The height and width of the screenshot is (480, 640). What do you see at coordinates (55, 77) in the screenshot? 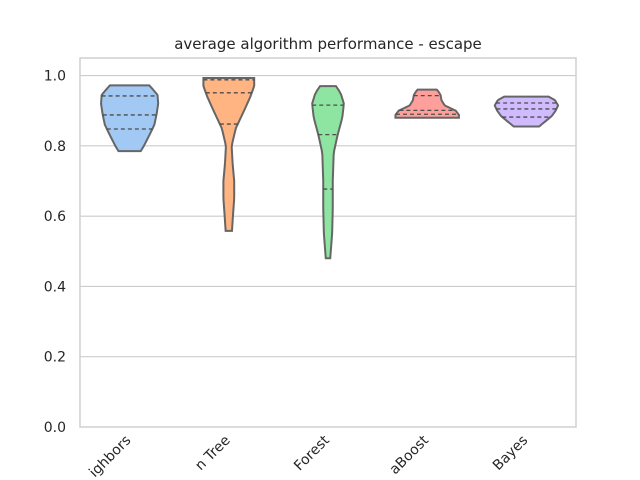
I see `y-tick-label: 1.0` at bounding box center [55, 77].